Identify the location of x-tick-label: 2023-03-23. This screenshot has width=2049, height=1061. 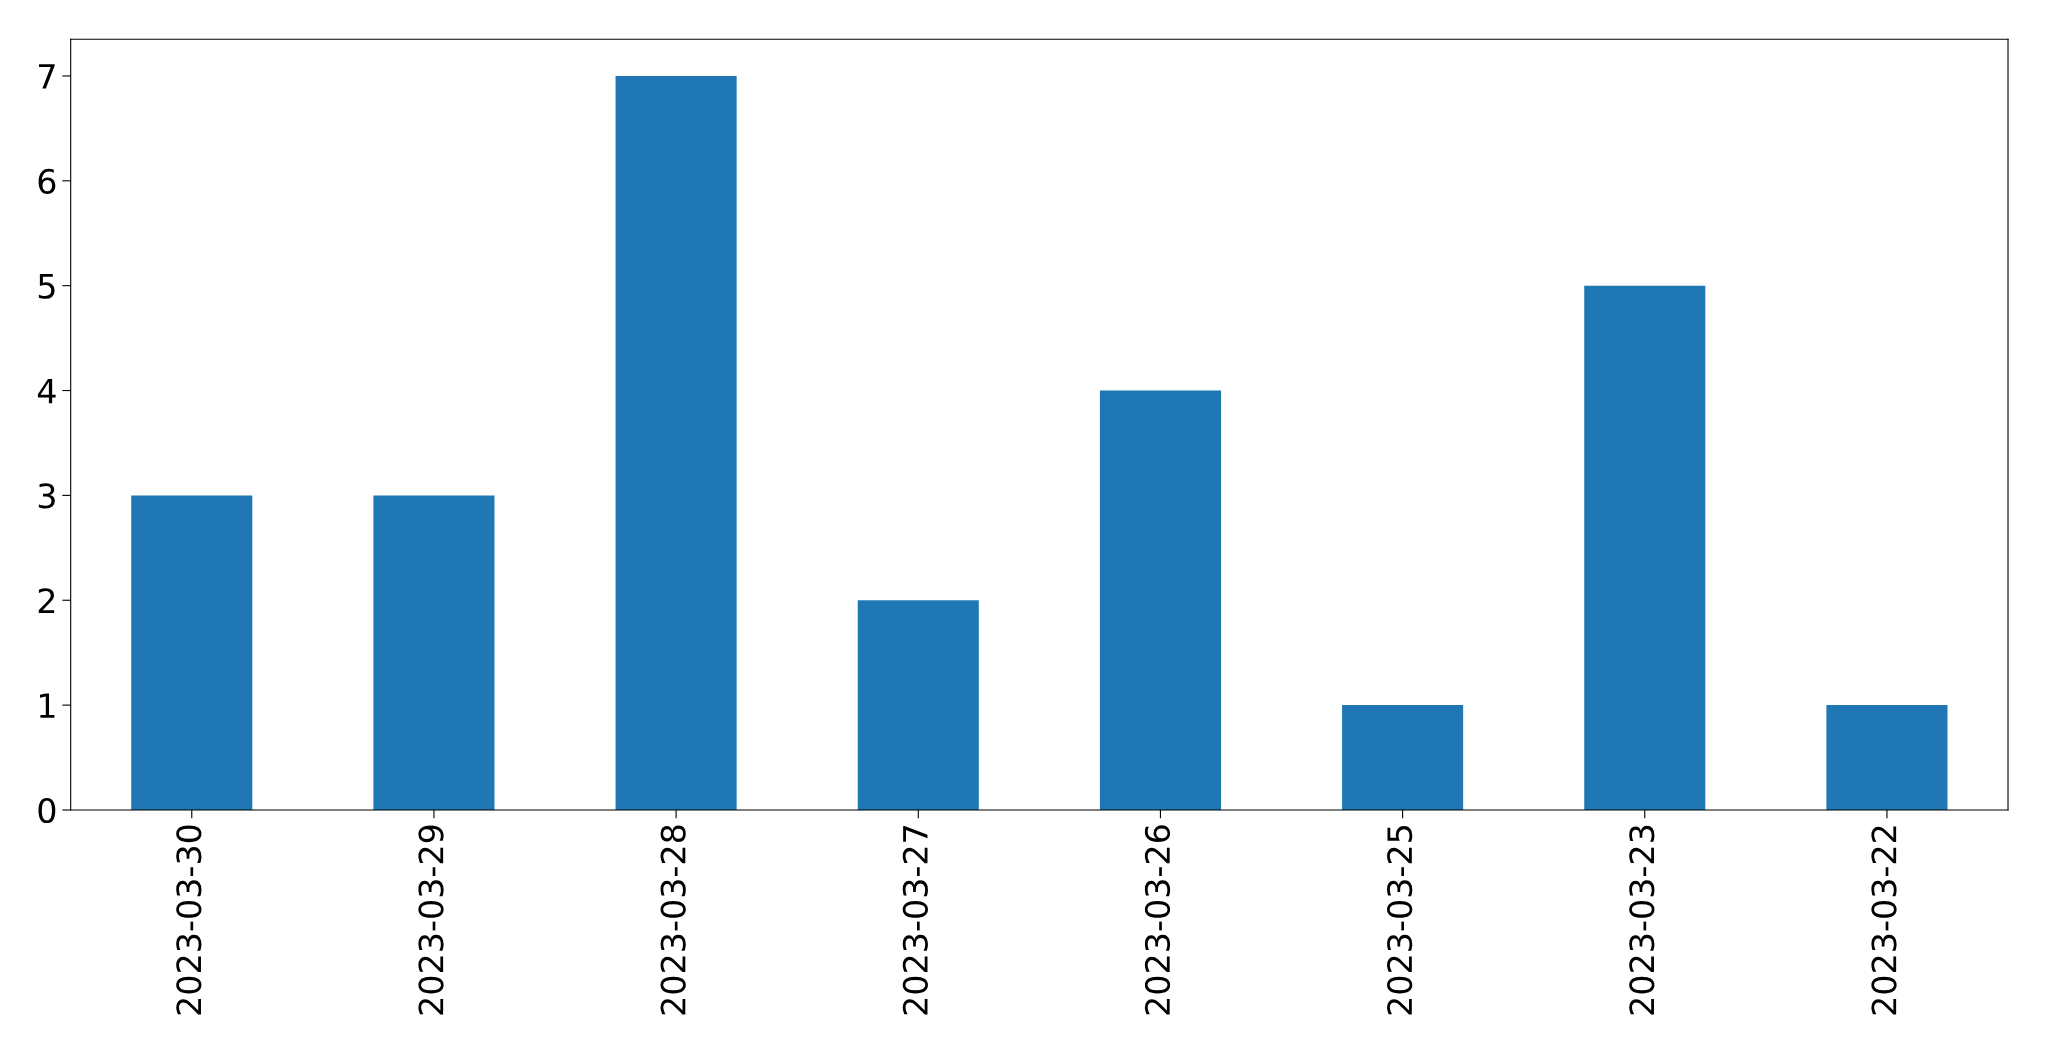
(1642, 920).